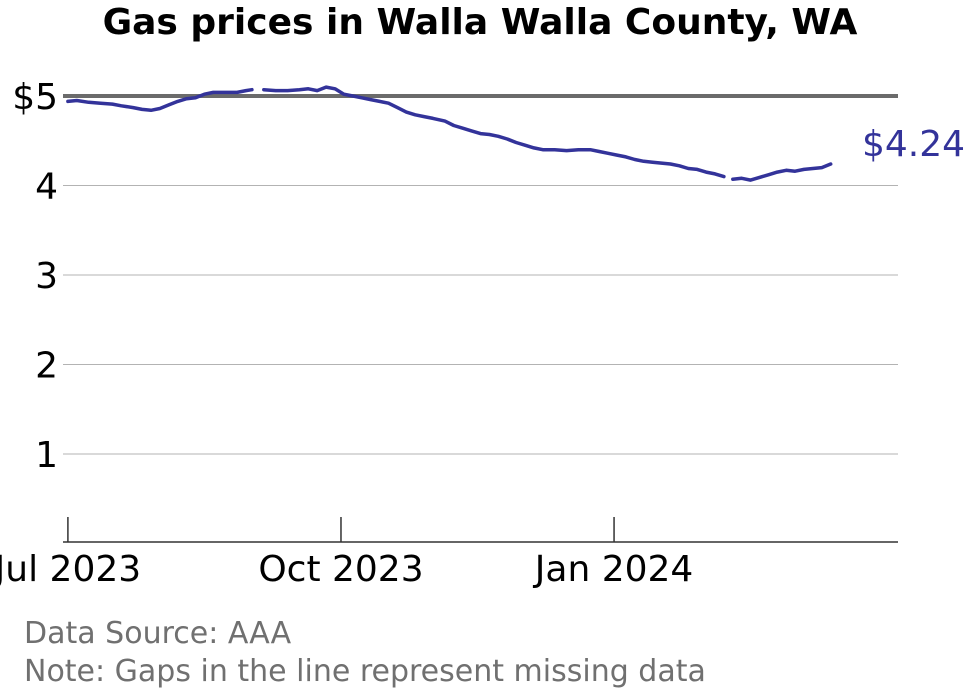 The height and width of the screenshot is (699, 980). What do you see at coordinates (913, 144) in the screenshot?
I see `end-value-label: $4.24` at bounding box center [913, 144].